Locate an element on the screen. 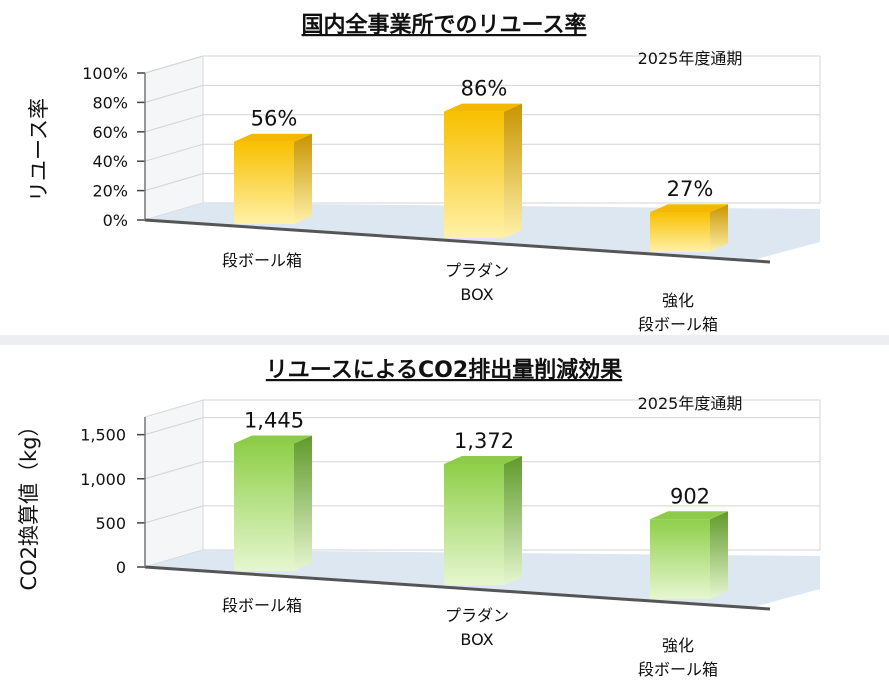 The image size is (889, 680). y-tick-label: 100% is located at coordinates (105, 73).